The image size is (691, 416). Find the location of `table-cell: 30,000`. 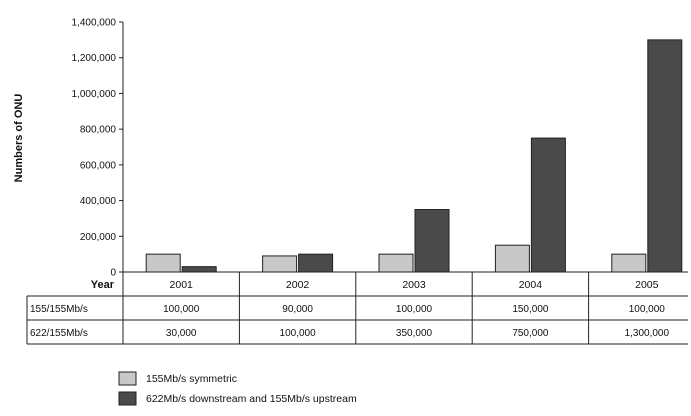

table-cell: 30,000 is located at coordinates (181, 333).